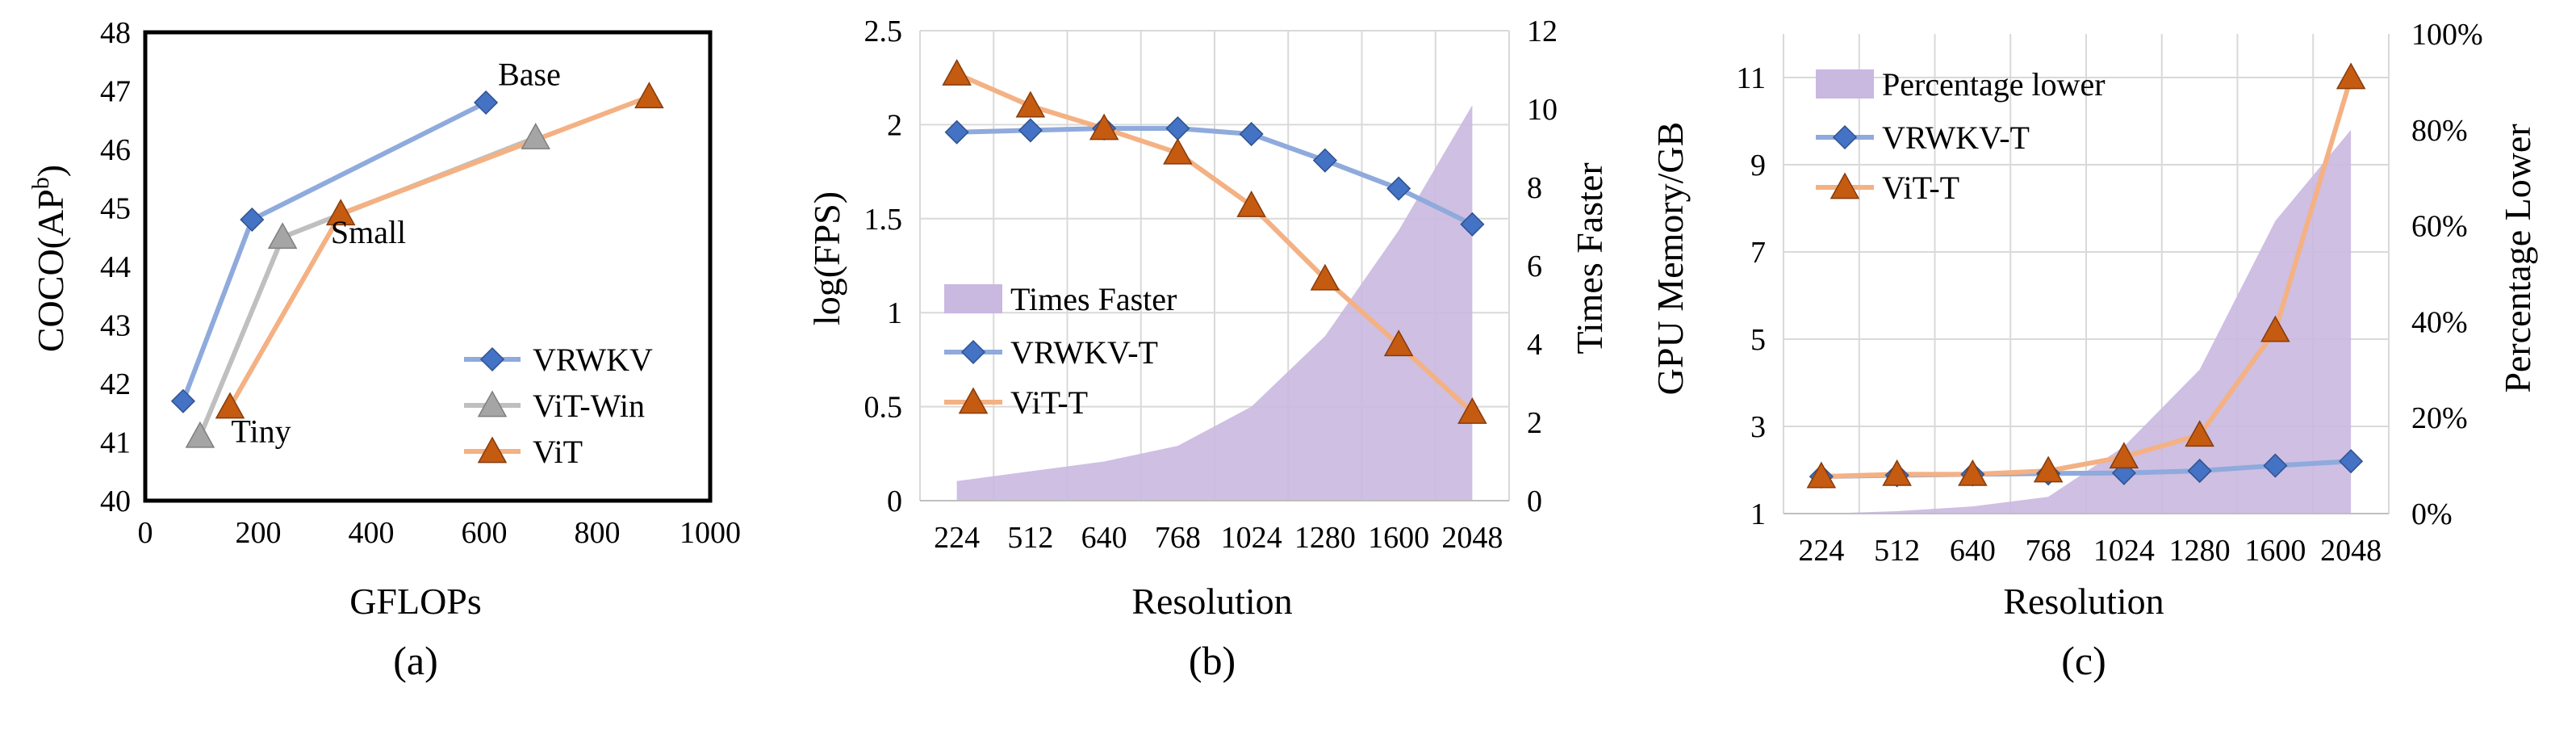  I want to click on chart-b-x-tick-label: 640, so click(1104, 538).